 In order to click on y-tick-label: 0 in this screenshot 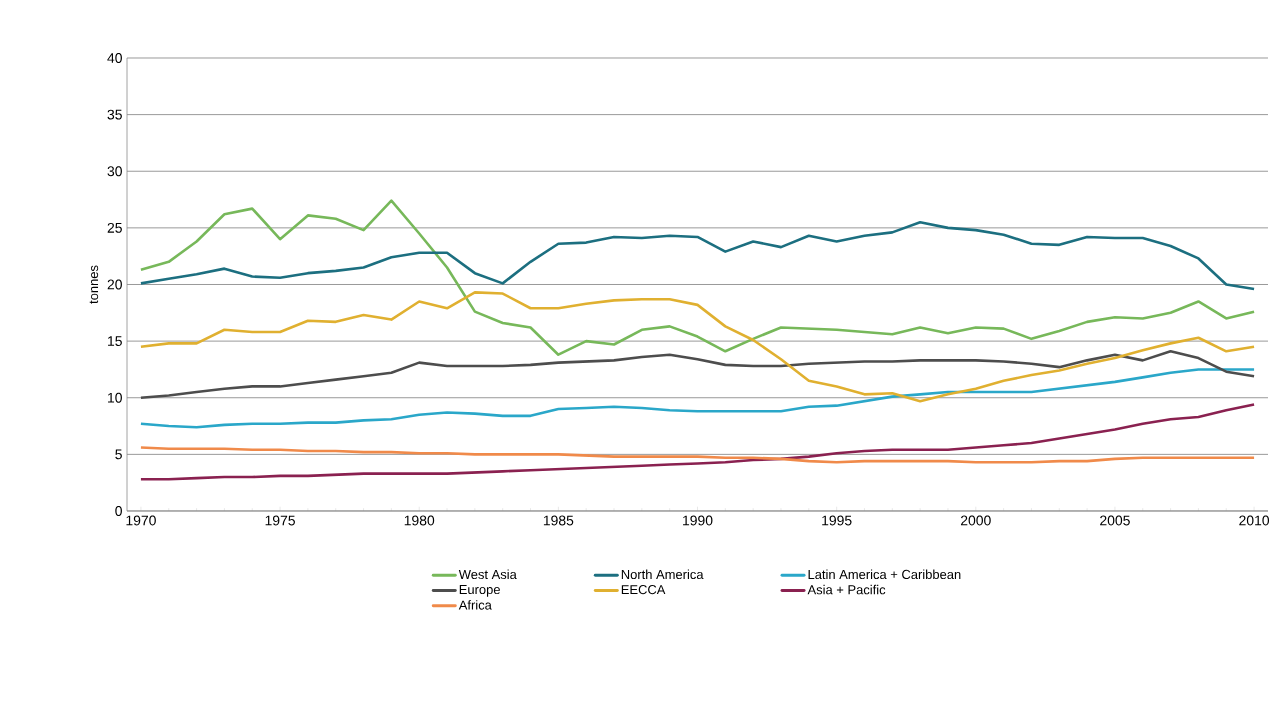, I will do `click(118, 511)`.